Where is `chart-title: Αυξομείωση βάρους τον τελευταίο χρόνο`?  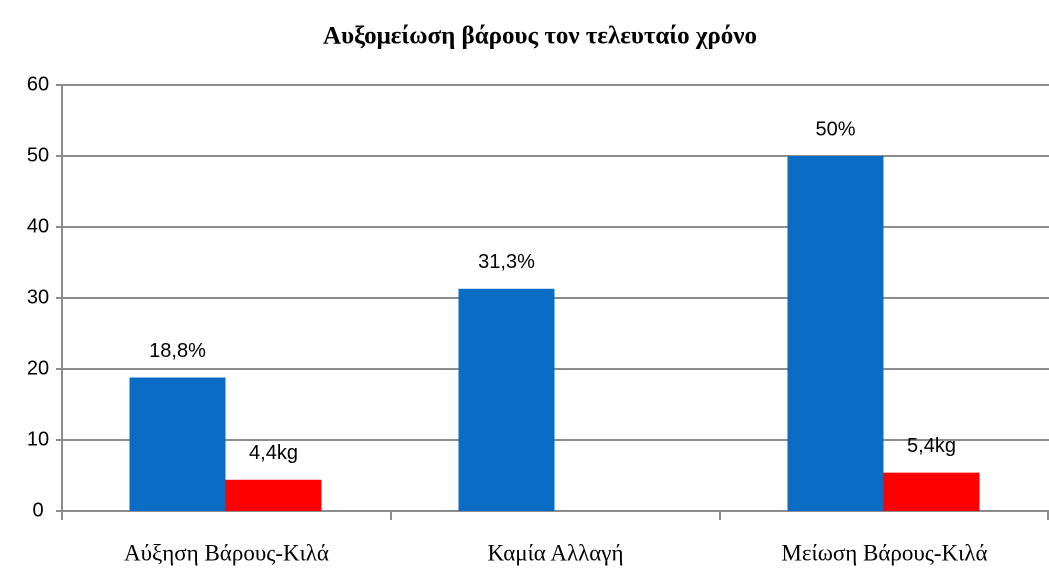
chart-title: Αυξομείωση βάρους τον τελευταίο χρόνο is located at coordinates (540, 36).